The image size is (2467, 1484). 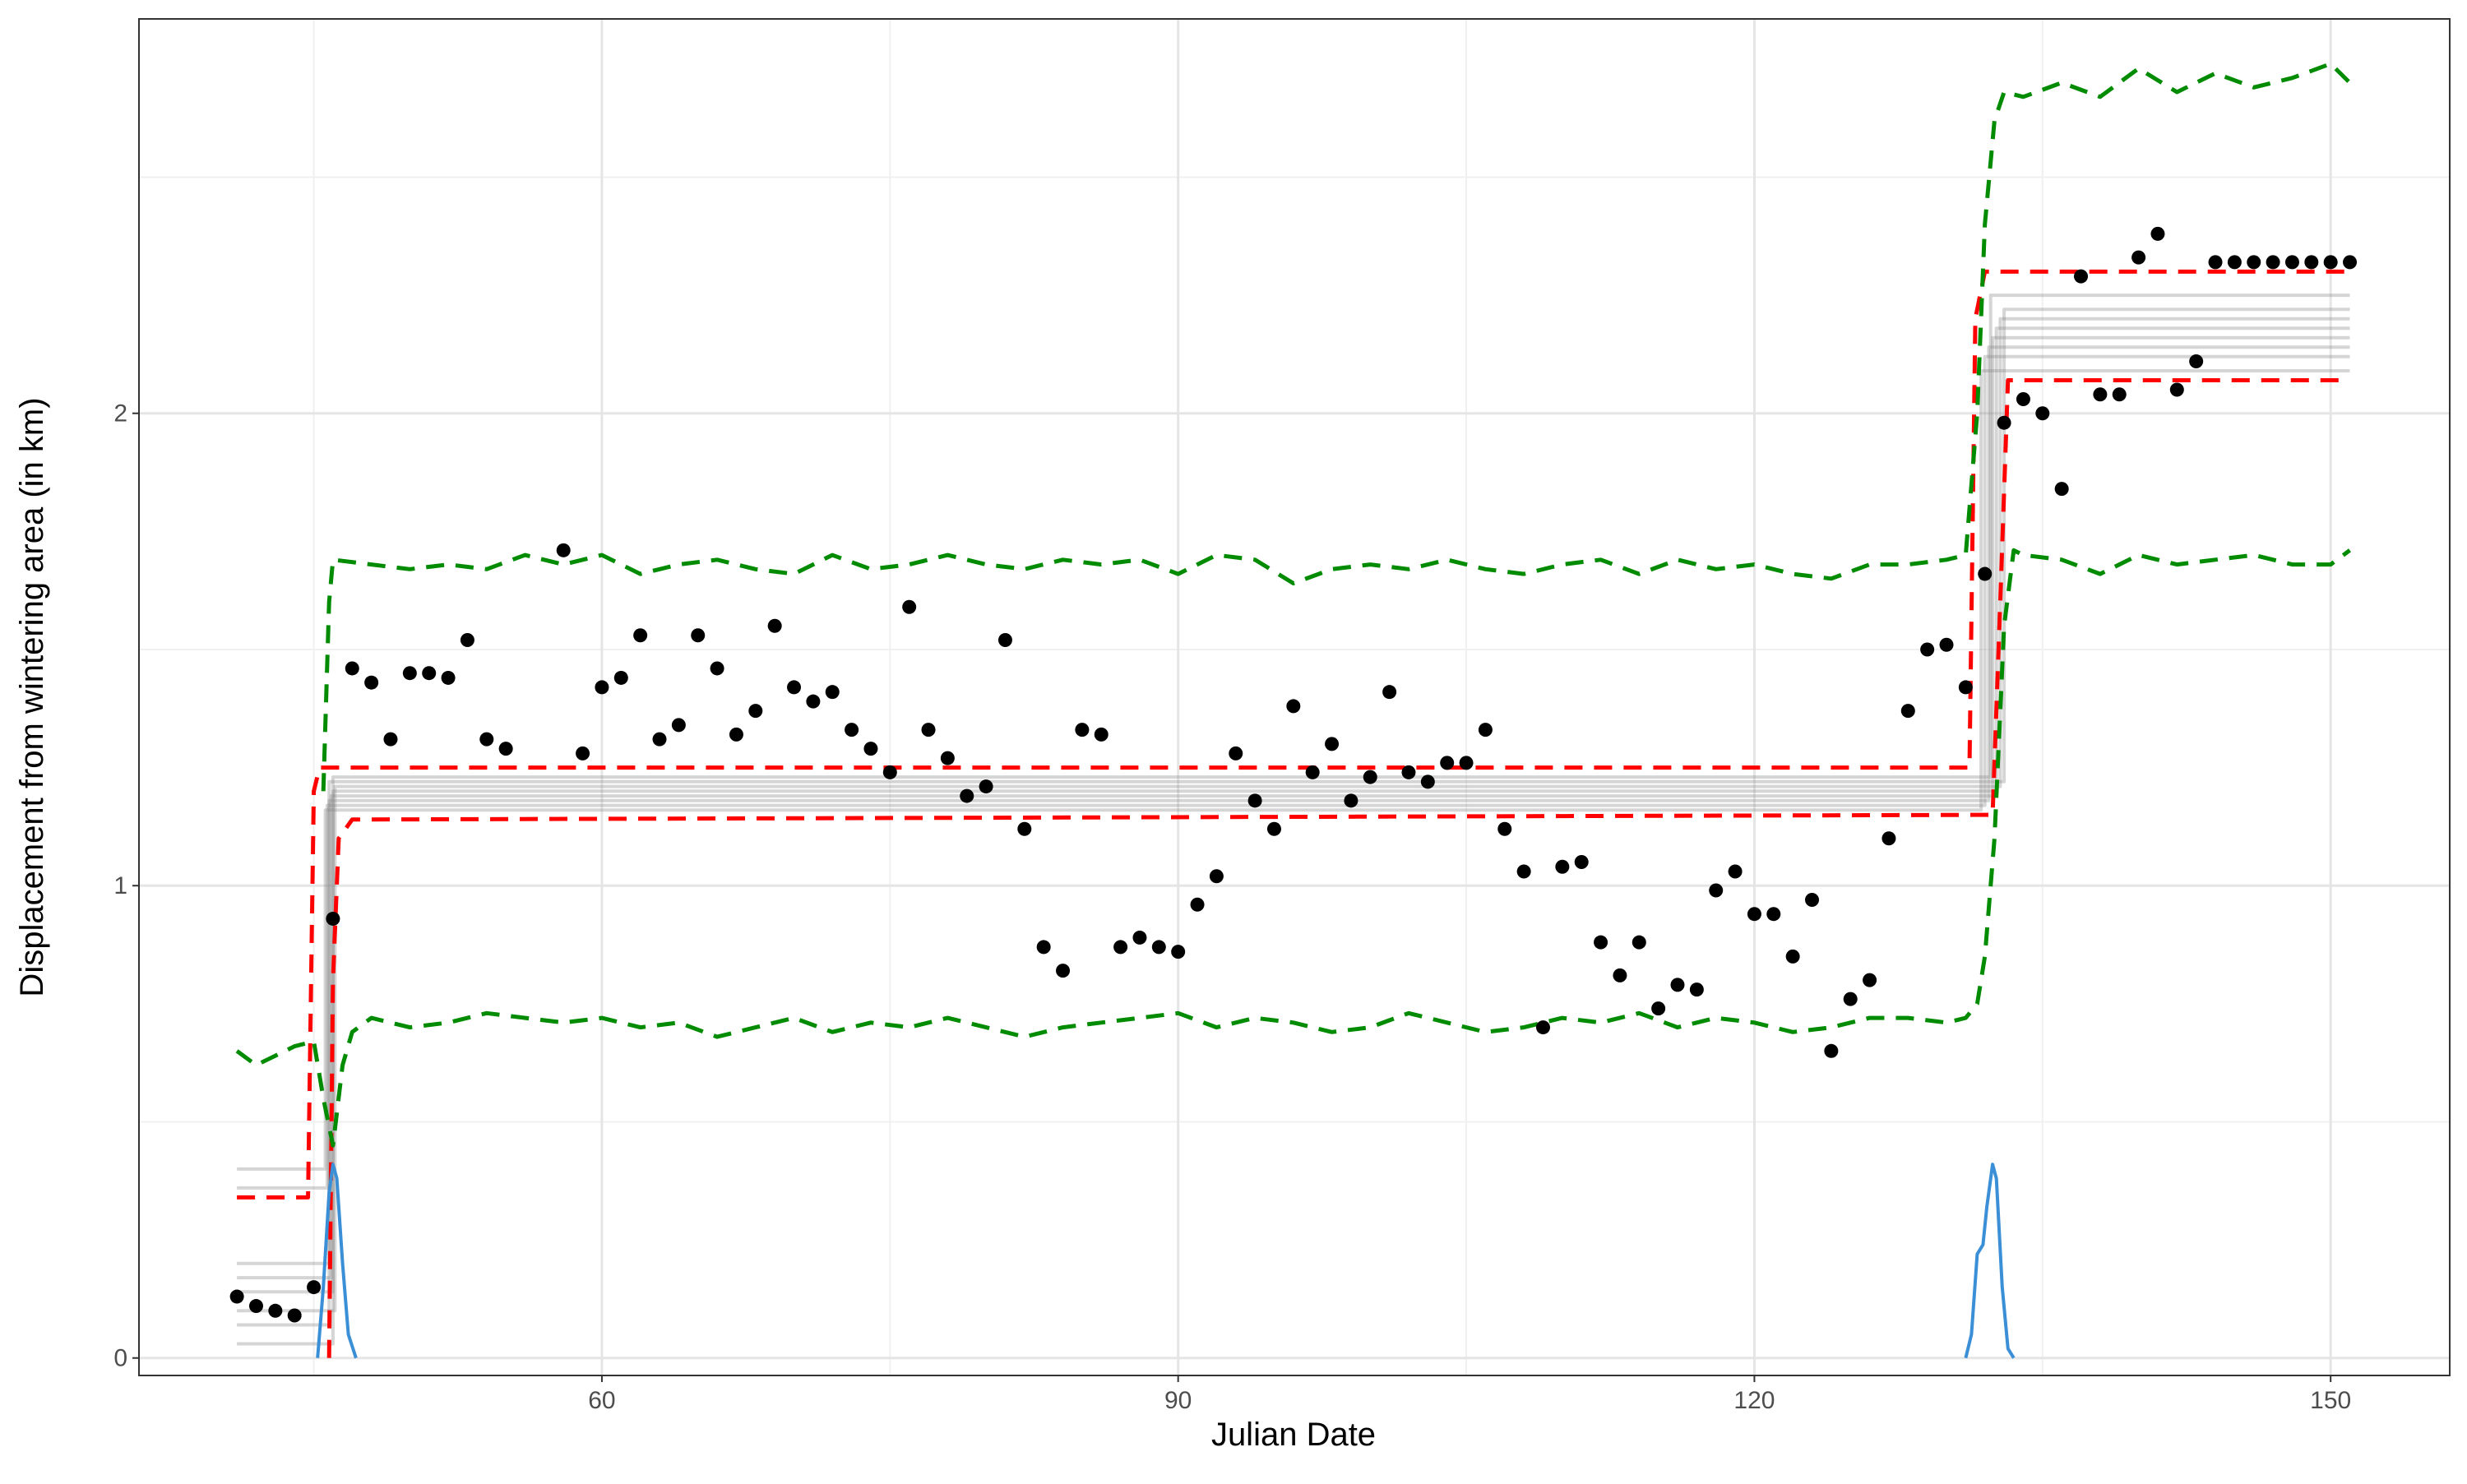 What do you see at coordinates (120, 414) in the screenshot?
I see `y-tick-label: 2` at bounding box center [120, 414].